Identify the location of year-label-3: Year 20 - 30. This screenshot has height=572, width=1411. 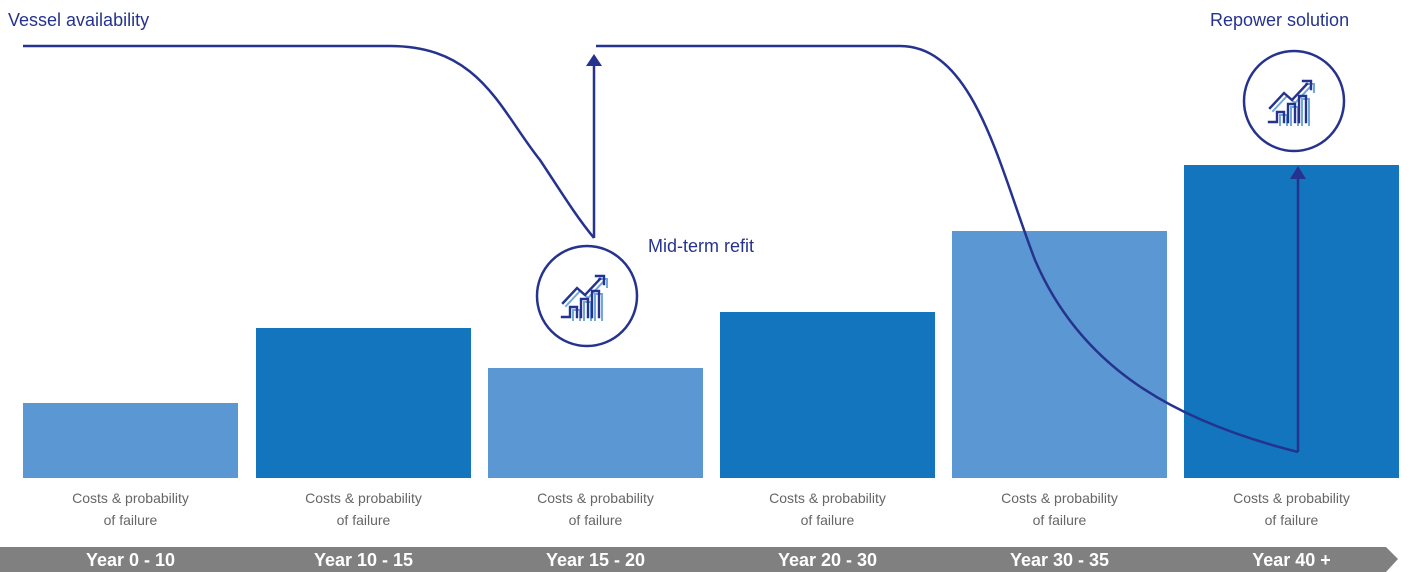
(827, 560).